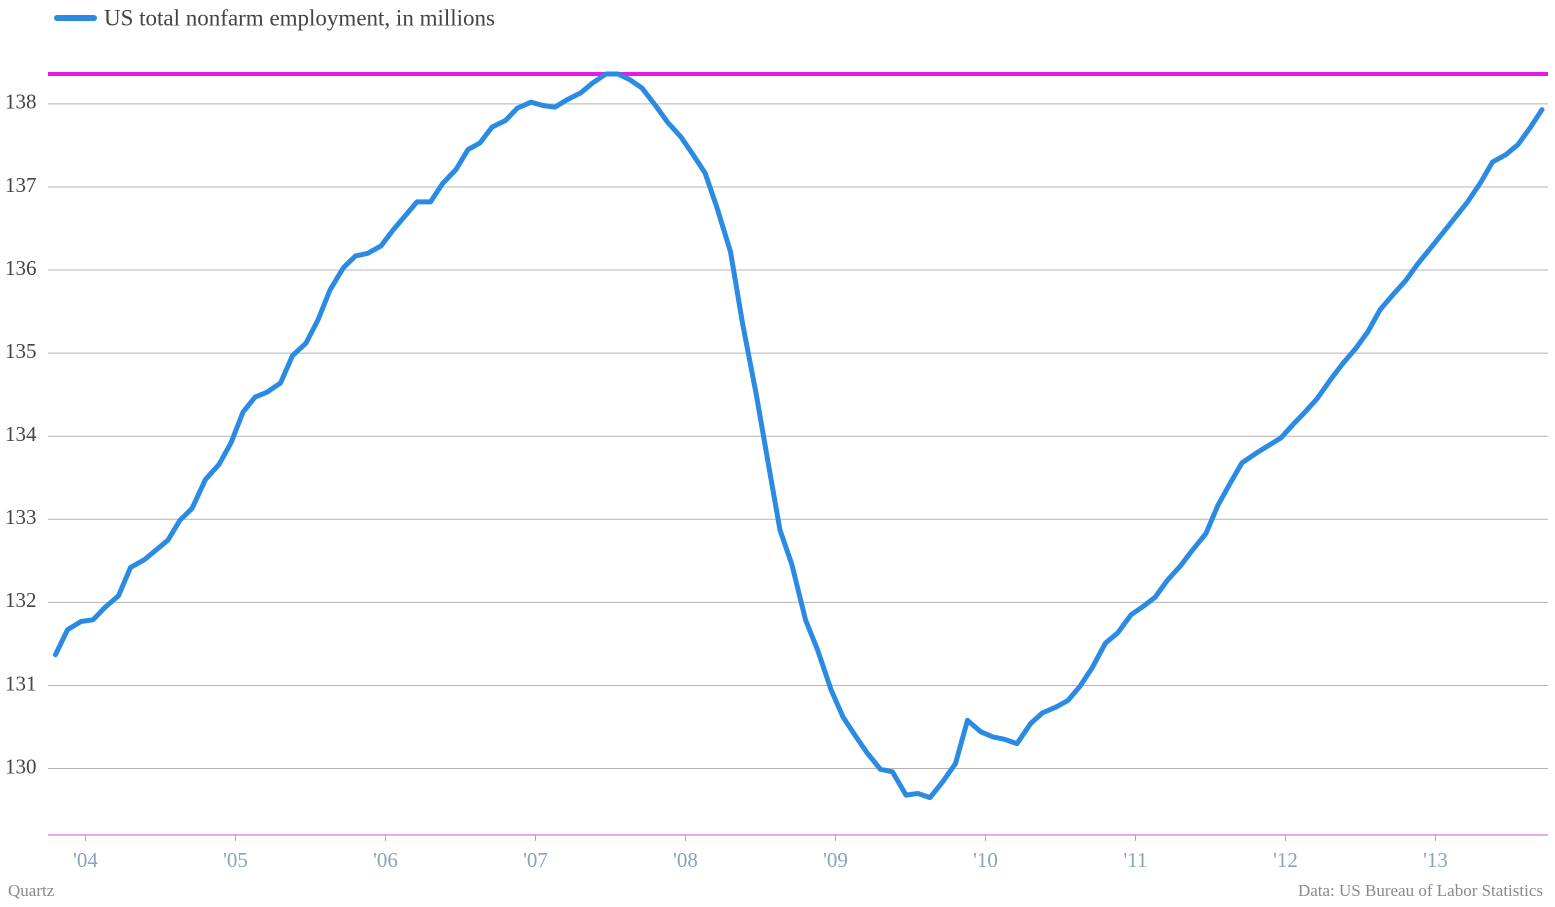 The image size is (1555, 907). What do you see at coordinates (21, 434) in the screenshot?
I see `y-tick-label: 134` at bounding box center [21, 434].